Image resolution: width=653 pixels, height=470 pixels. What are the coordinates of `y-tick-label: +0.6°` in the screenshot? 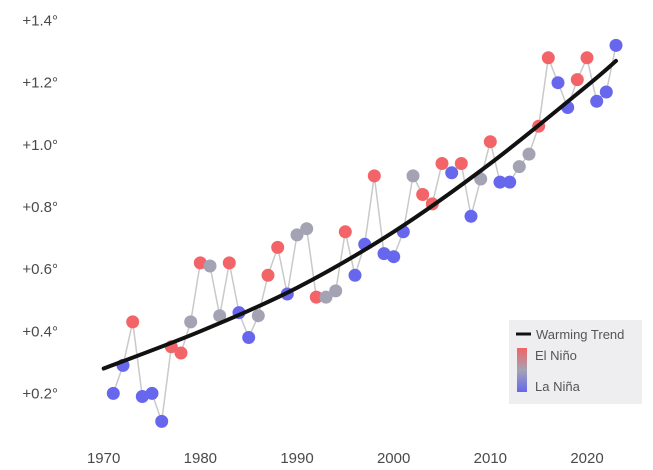 It's located at (40, 269).